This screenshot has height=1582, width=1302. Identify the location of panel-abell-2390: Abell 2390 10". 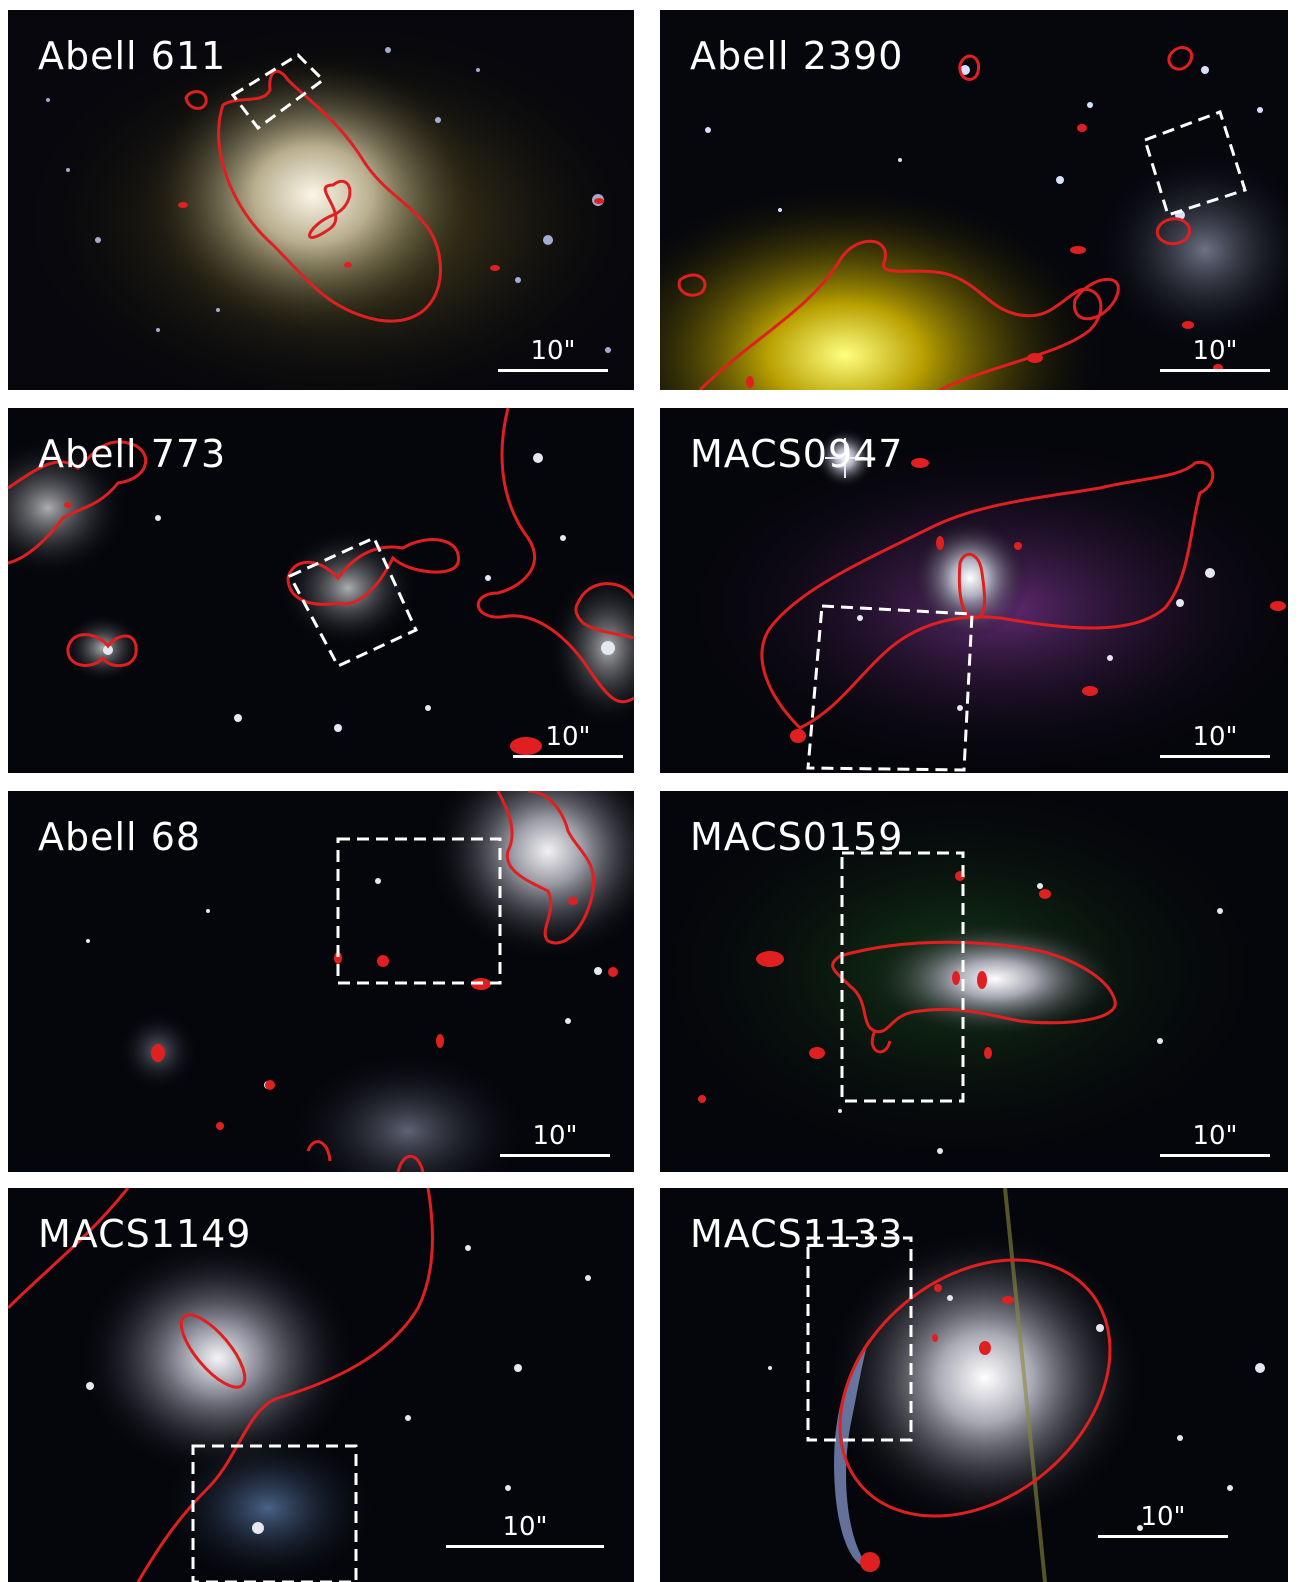
(974, 200).